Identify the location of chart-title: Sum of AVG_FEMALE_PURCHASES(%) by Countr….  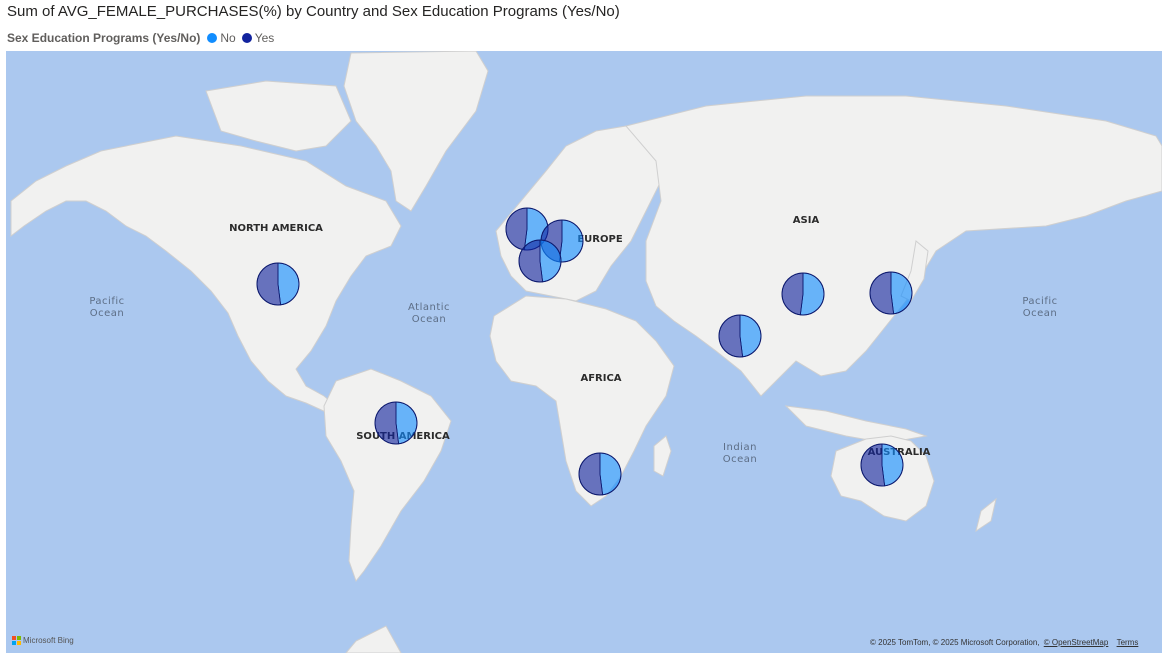
(313, 11).